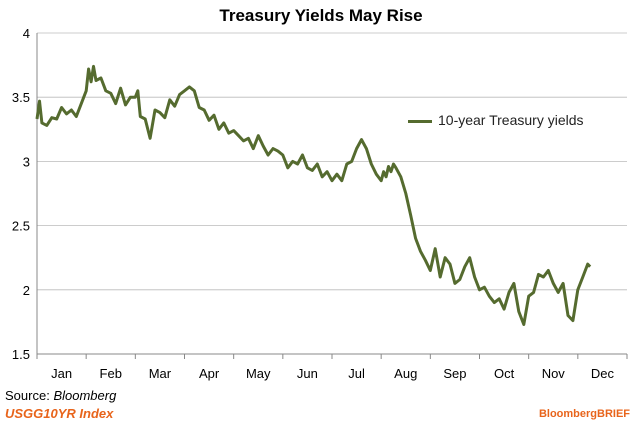 The image size is (642, 428). Describe the element at coordinates (454, 373) in the screenshot. I see `x-tick-label: Sep` at that location.